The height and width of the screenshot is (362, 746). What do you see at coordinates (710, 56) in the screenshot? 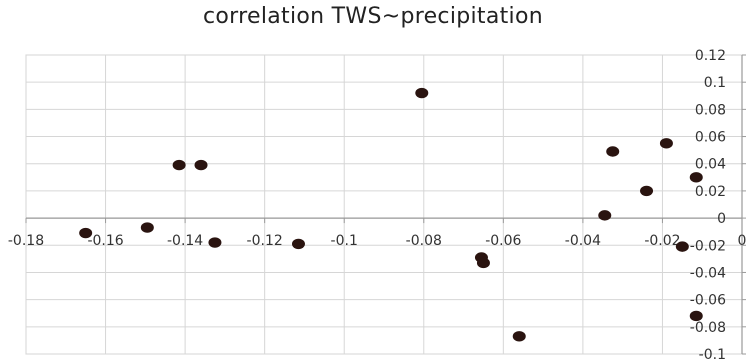
I see `y-tick-label: 0.12` at bounding box center [710, 56].